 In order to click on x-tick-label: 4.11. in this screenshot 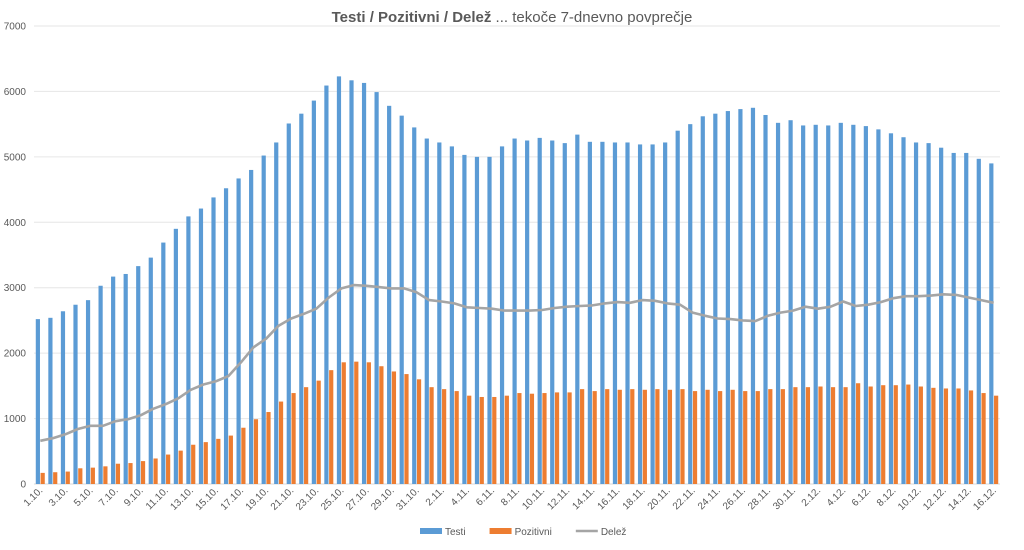, I will do `click(460, 496)`.